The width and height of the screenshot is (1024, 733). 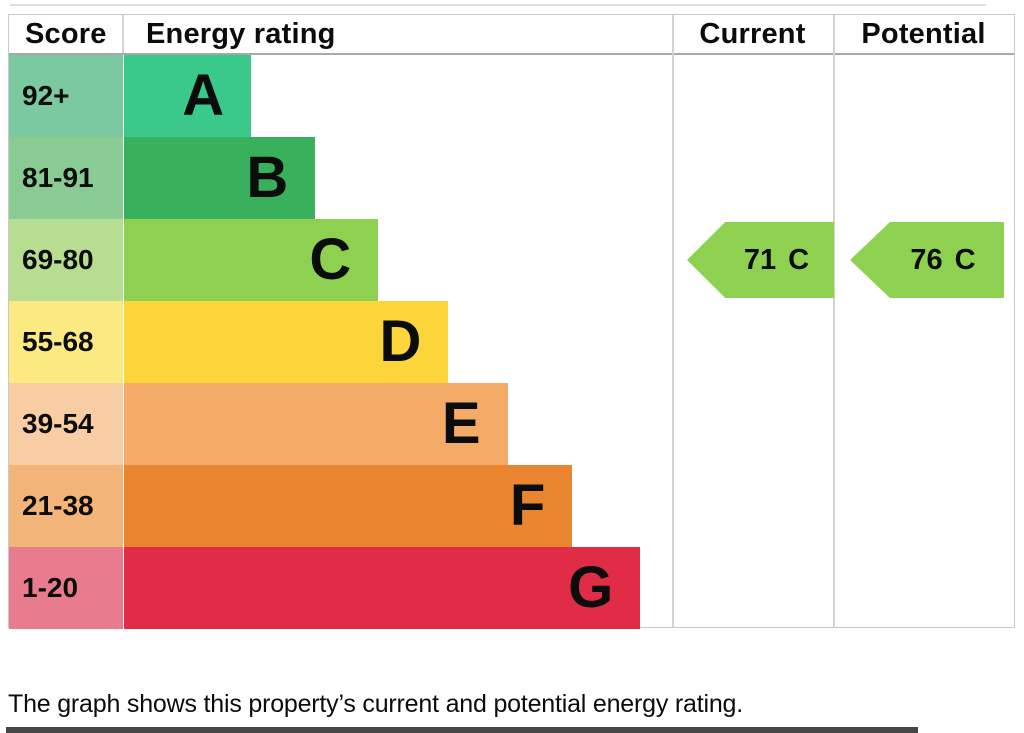 I want to click on top-divider, so click(x=498, y=5).